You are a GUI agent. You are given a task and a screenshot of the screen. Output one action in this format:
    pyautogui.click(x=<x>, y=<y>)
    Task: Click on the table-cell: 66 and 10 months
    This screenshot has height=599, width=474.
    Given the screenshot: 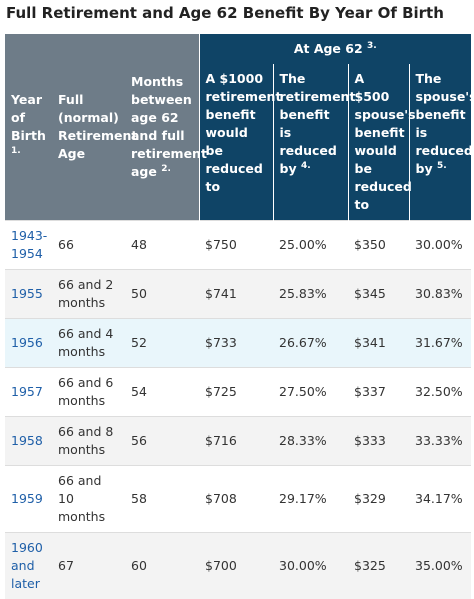 What is the action you would take?
    pyautogui.click(x=88, y=499)
    